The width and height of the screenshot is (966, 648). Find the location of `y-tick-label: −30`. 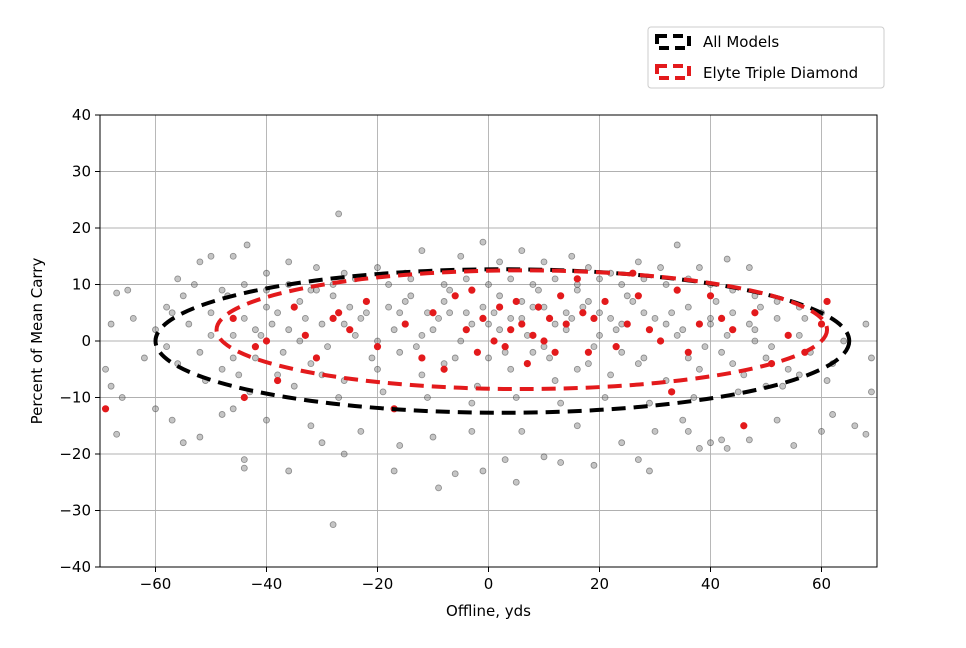

y-tick-label: −30 is located at coordinates (75, 511).